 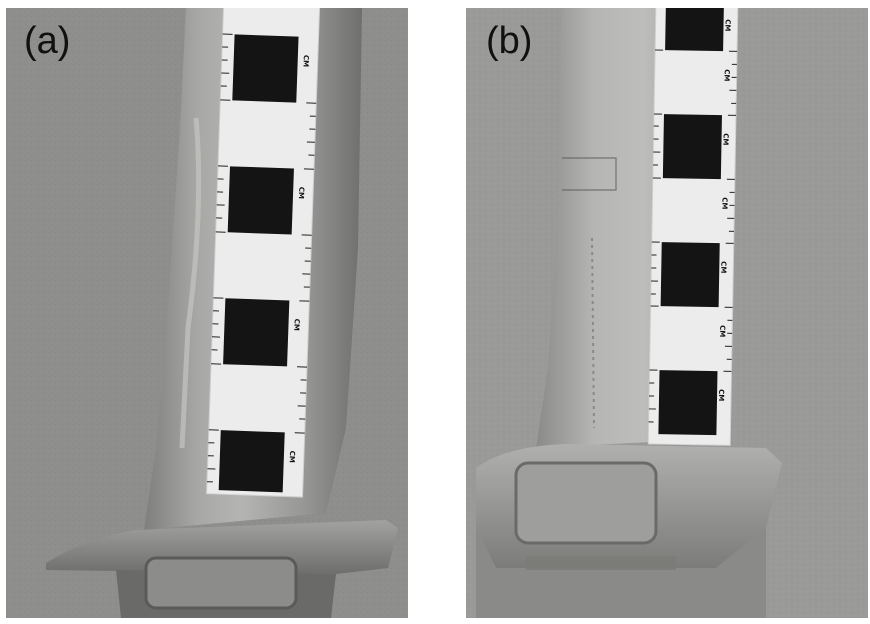 What do you see at coordinates (586, 503) in the screenshot?
I see `platform-pocket` at bounding box center [586, 503].